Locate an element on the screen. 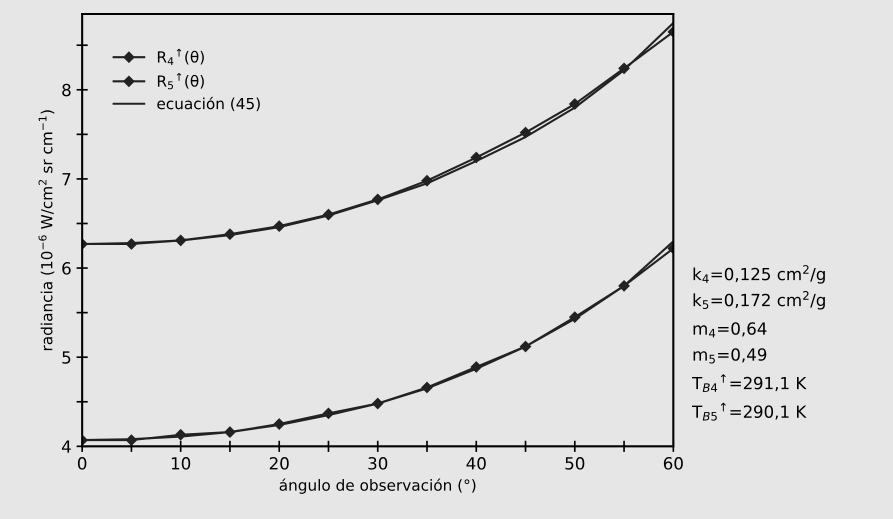 The width and height of the screenshot is (893, 519). legend-label: ecuación (45) is located at coordinates (208, 104).